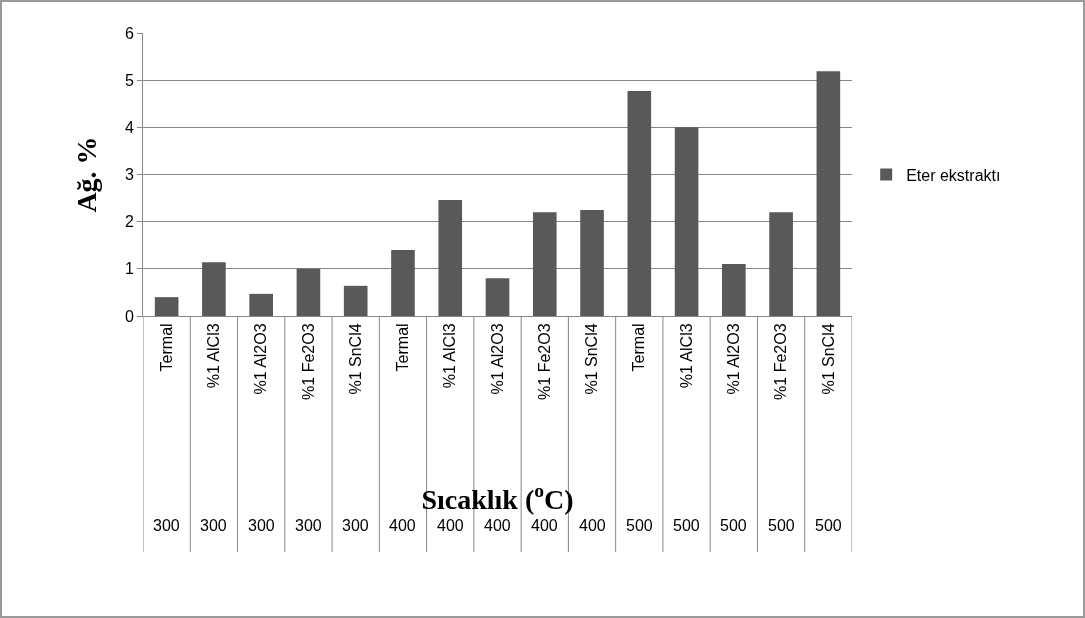 The width and height of the screenshot is (1085, 618). What do you see at coordinates (129, 175) in the screenshot?
I see `y-tick-label: 3` at bounding box center [129, 175].